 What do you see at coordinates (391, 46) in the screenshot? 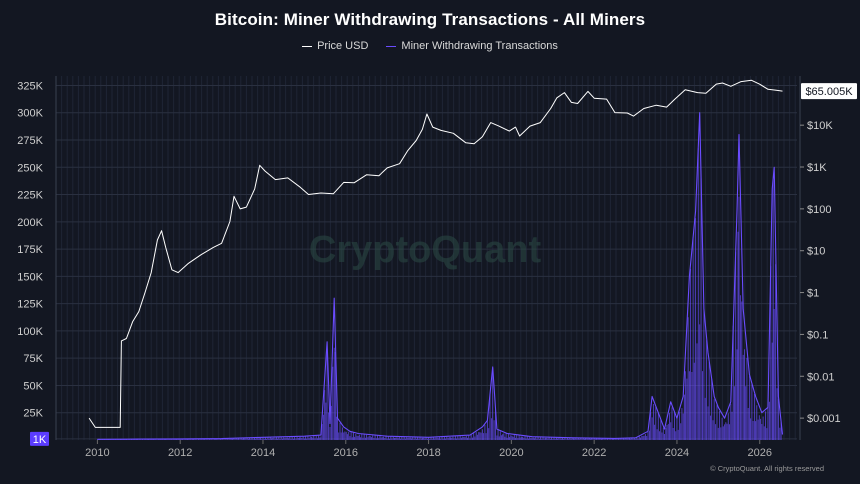
I see `legend-swatch-miner-tx` at bounding box center [391, 46].